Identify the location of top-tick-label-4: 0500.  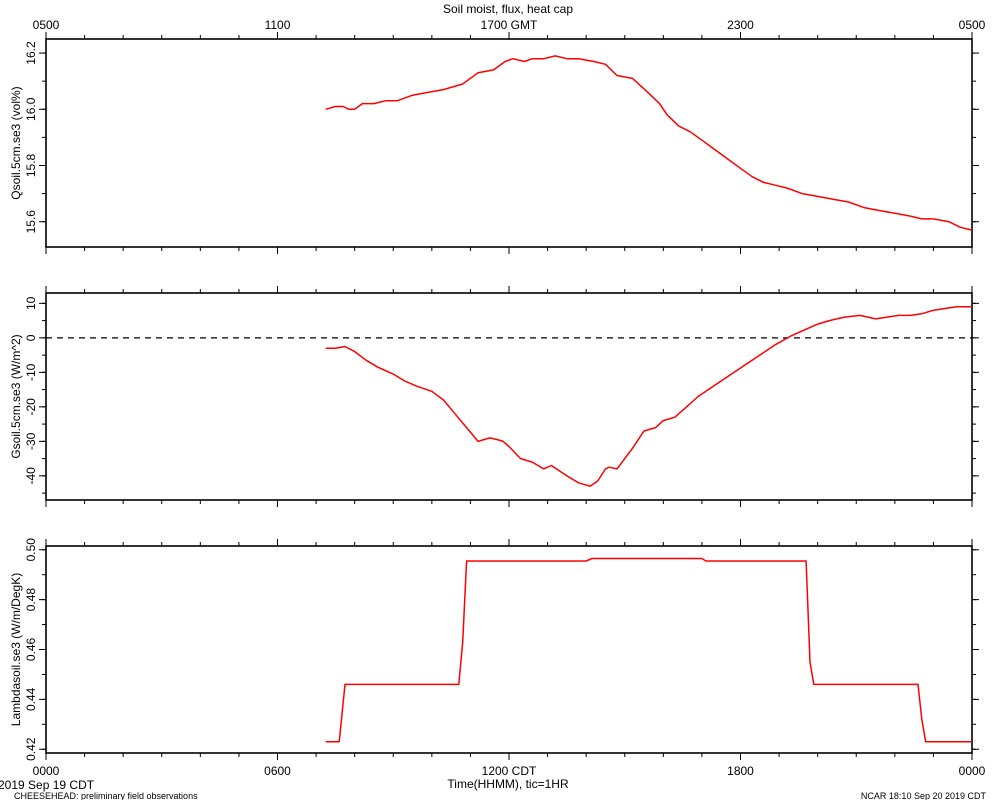
(972, 25).